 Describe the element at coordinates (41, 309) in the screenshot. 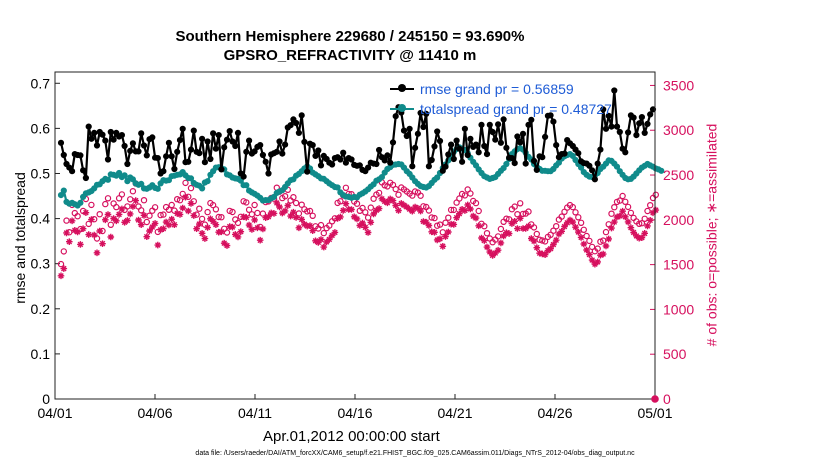

I see `left-tick-label: 0.2` at that location.